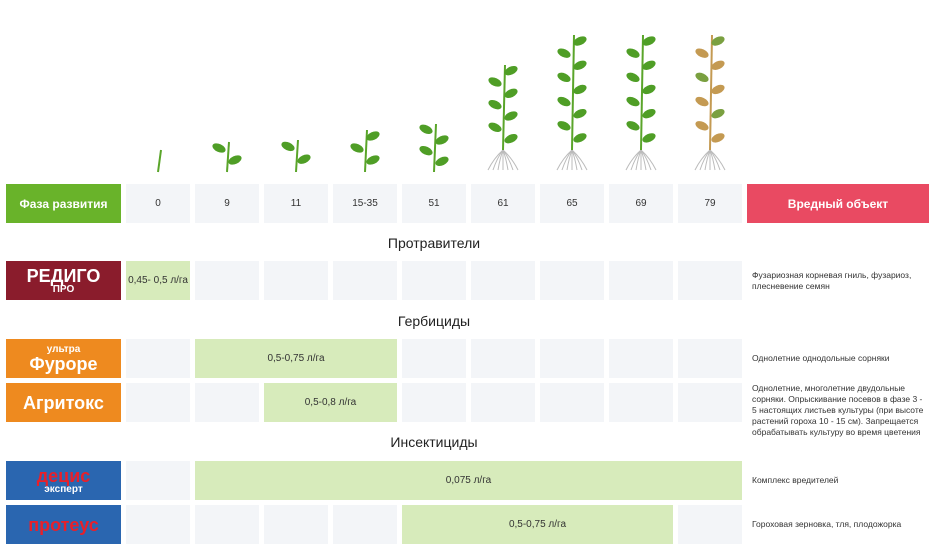 The image size is (935, 550). I want to click on stage-cell: 9, so click(227, 203).